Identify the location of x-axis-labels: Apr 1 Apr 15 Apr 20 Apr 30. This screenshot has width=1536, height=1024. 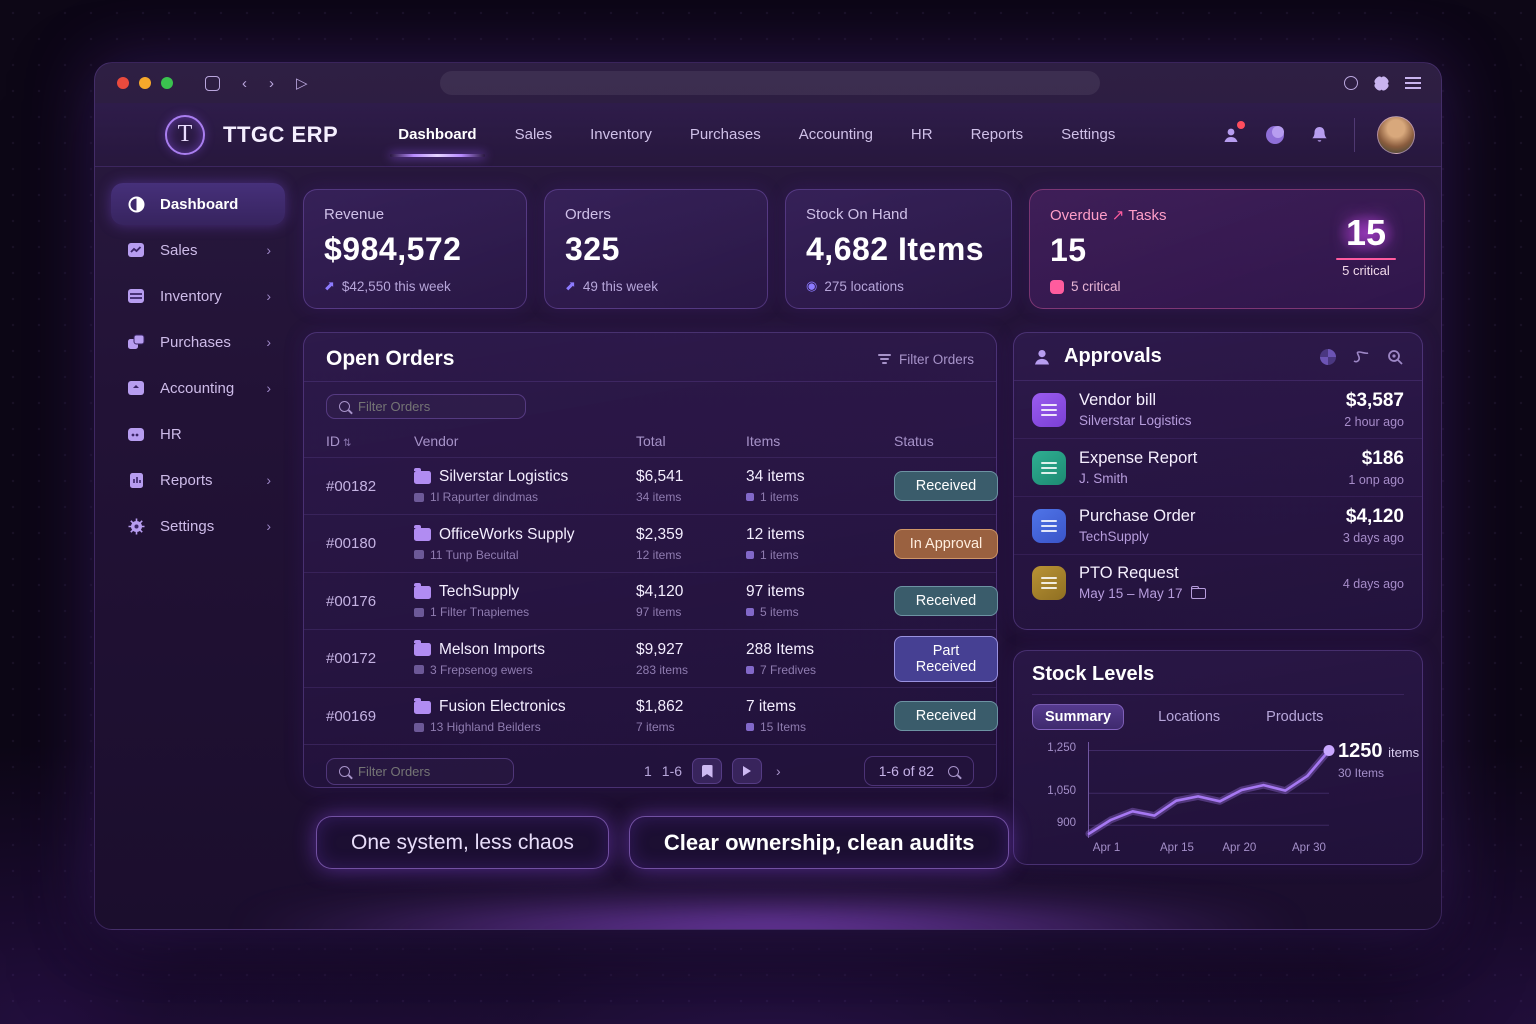
(1208, 850).